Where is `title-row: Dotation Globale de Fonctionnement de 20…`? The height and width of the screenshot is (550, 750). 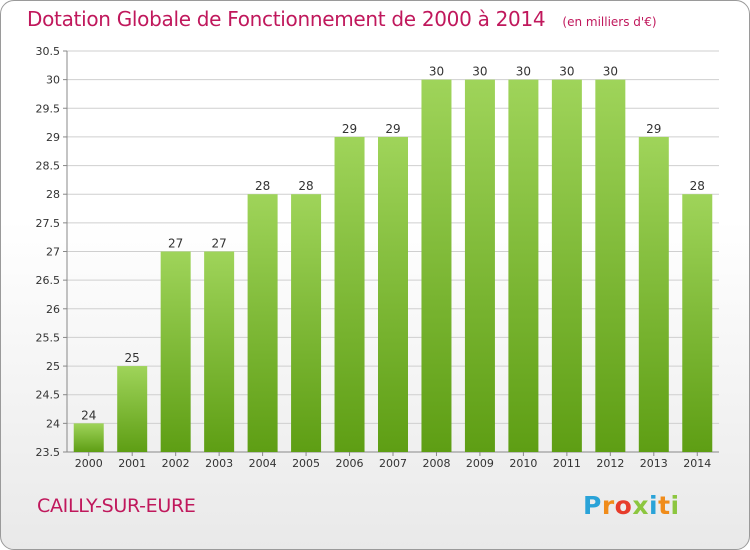
title-row: Dotation Globale de Fonctionnement de 20… is located at coordinates (342, 19).